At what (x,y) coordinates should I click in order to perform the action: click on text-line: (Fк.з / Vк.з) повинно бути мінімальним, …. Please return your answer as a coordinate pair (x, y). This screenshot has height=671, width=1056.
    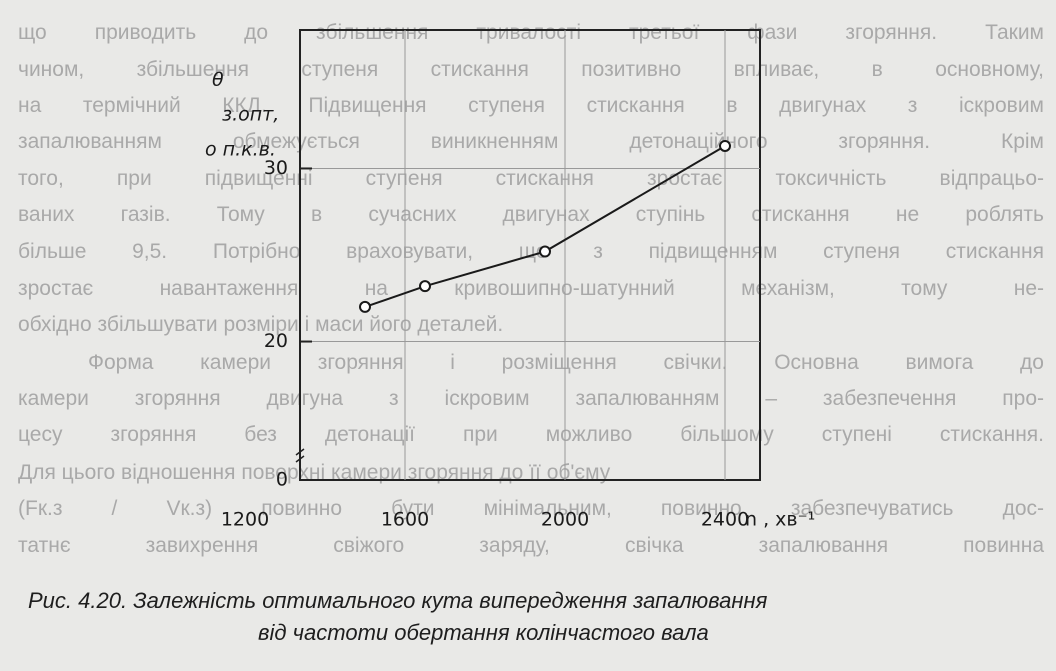
    Looking at the image, I should click on (531, 508).